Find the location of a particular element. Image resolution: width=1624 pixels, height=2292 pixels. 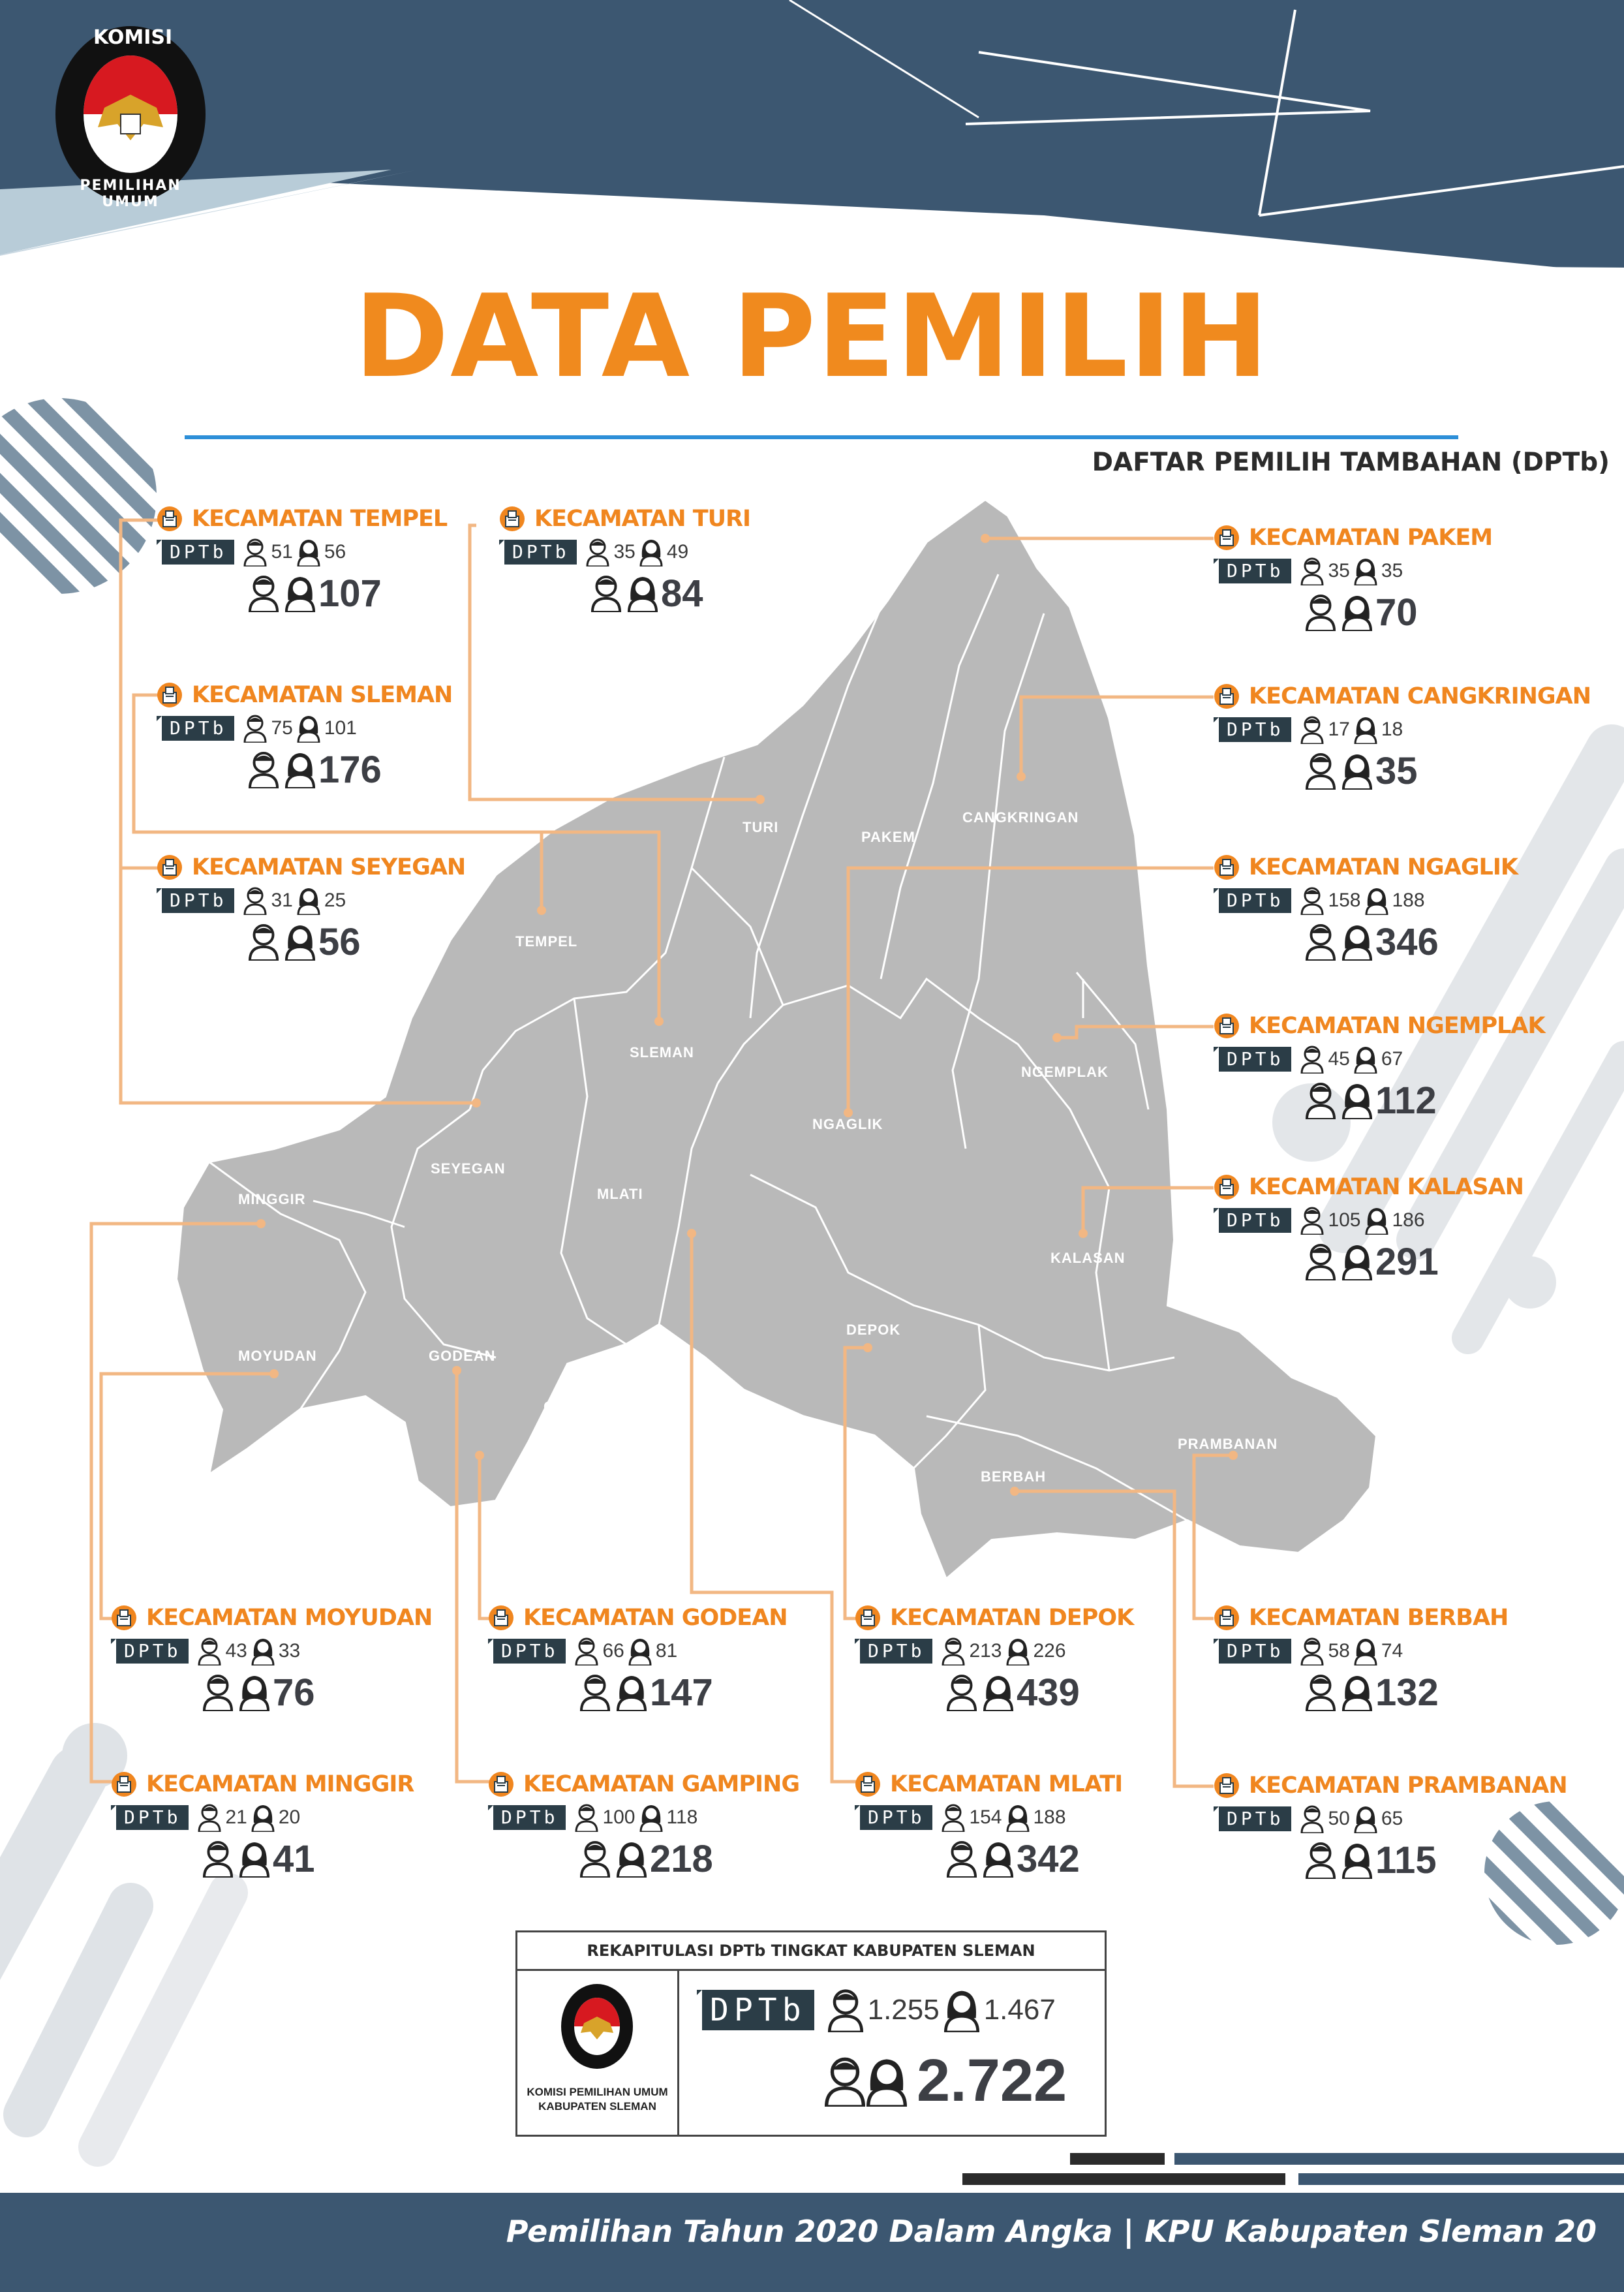

kecamatan-title: KECAMATAN SEYEGAN is located at coordinates (311, 867).